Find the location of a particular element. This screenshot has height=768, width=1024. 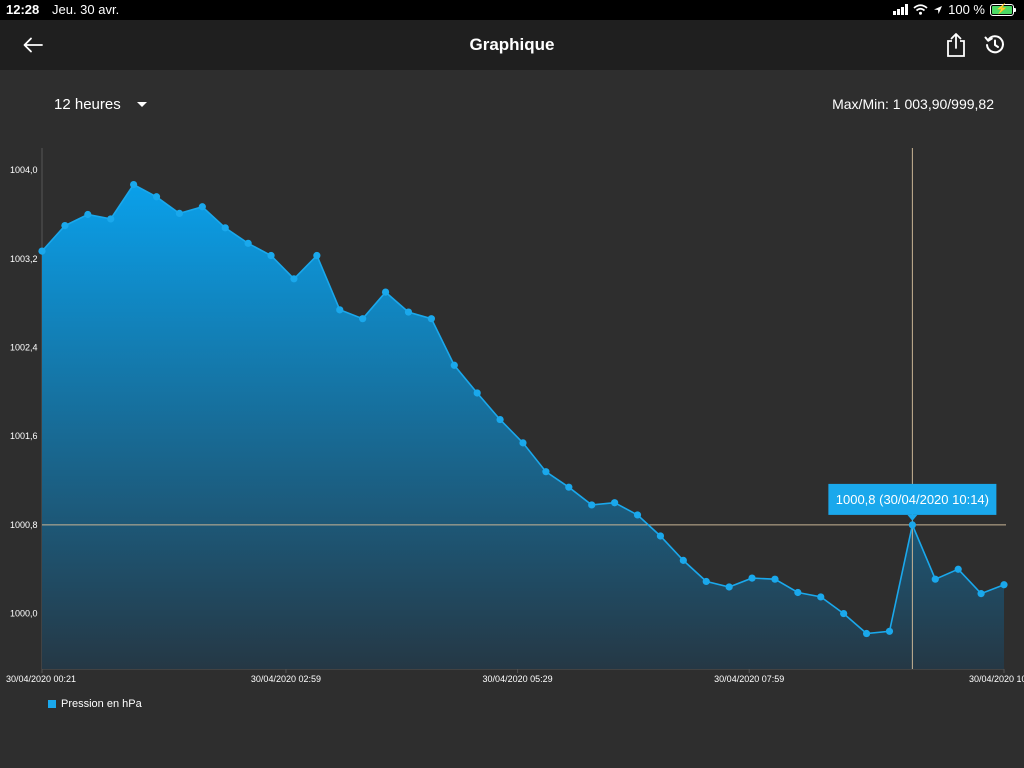

x-tick-label: 30/04/2020 00:21 is located at coordinates (41, 679).